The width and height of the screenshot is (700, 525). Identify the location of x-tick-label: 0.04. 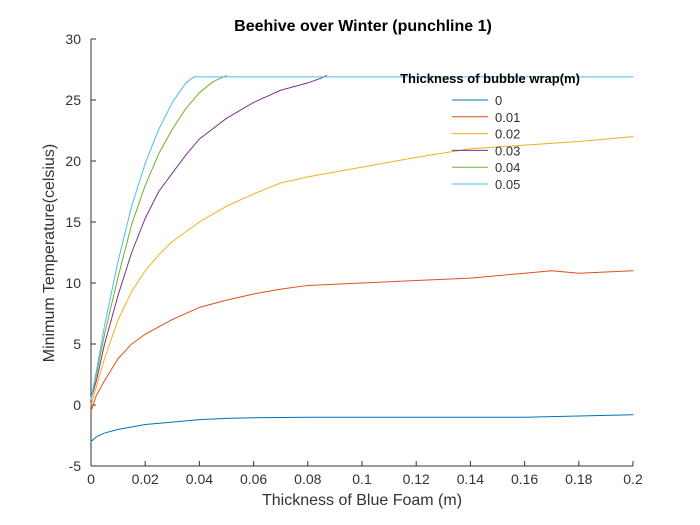
(199, 479).